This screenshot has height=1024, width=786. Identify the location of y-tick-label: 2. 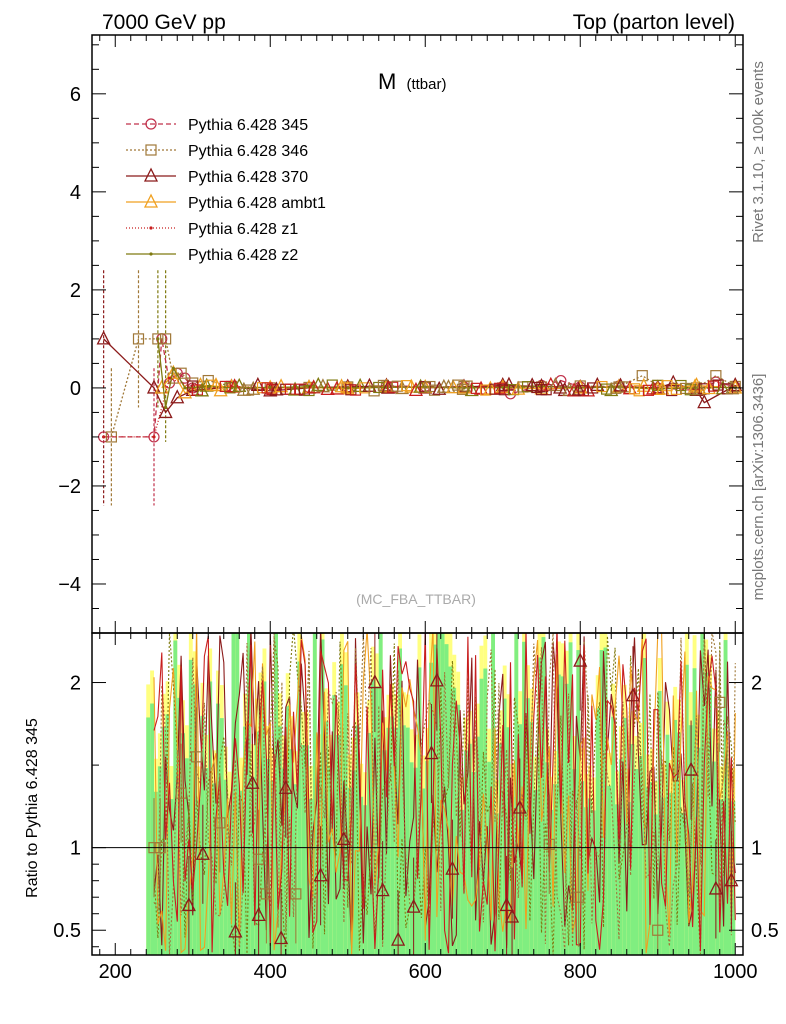
(75, 291).